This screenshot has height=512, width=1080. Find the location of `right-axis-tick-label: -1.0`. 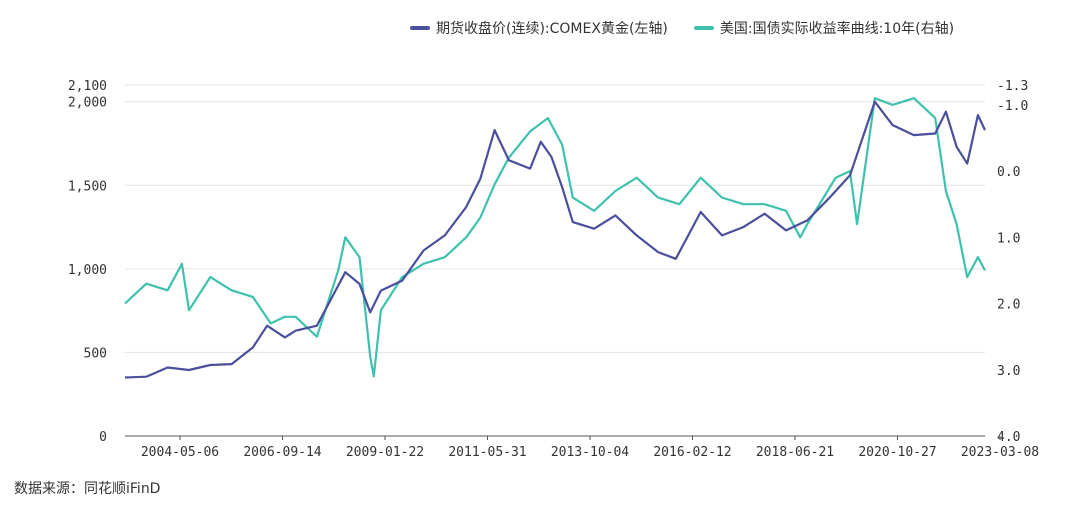

right-axis-tick-label: -1.0 is located at coordinates (1012, 106).